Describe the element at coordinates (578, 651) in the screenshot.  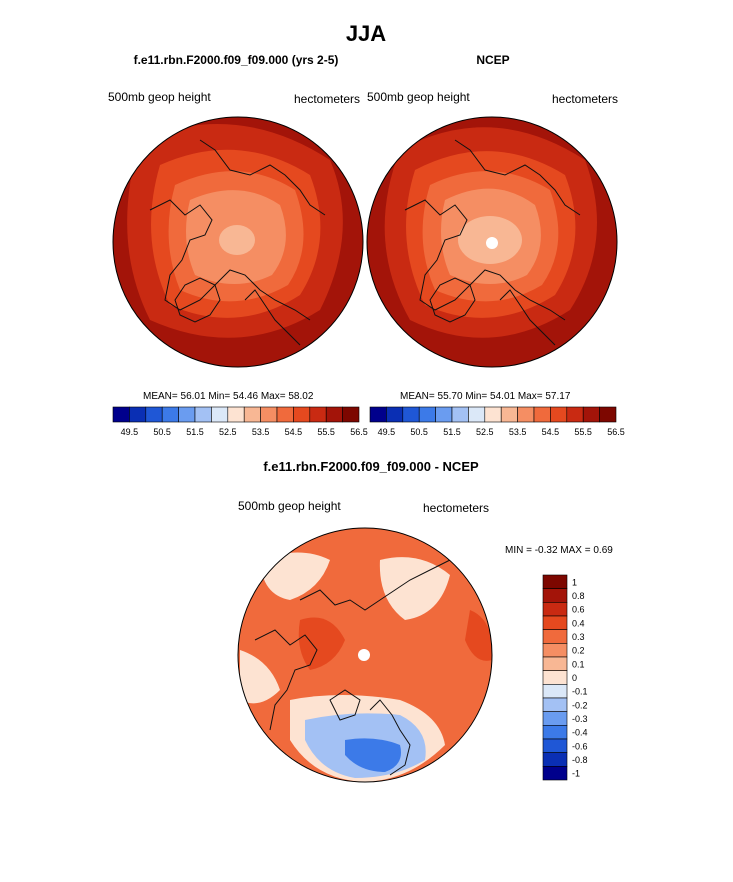
I see `diff-colorbar-tick-label: 0.2` at that location.